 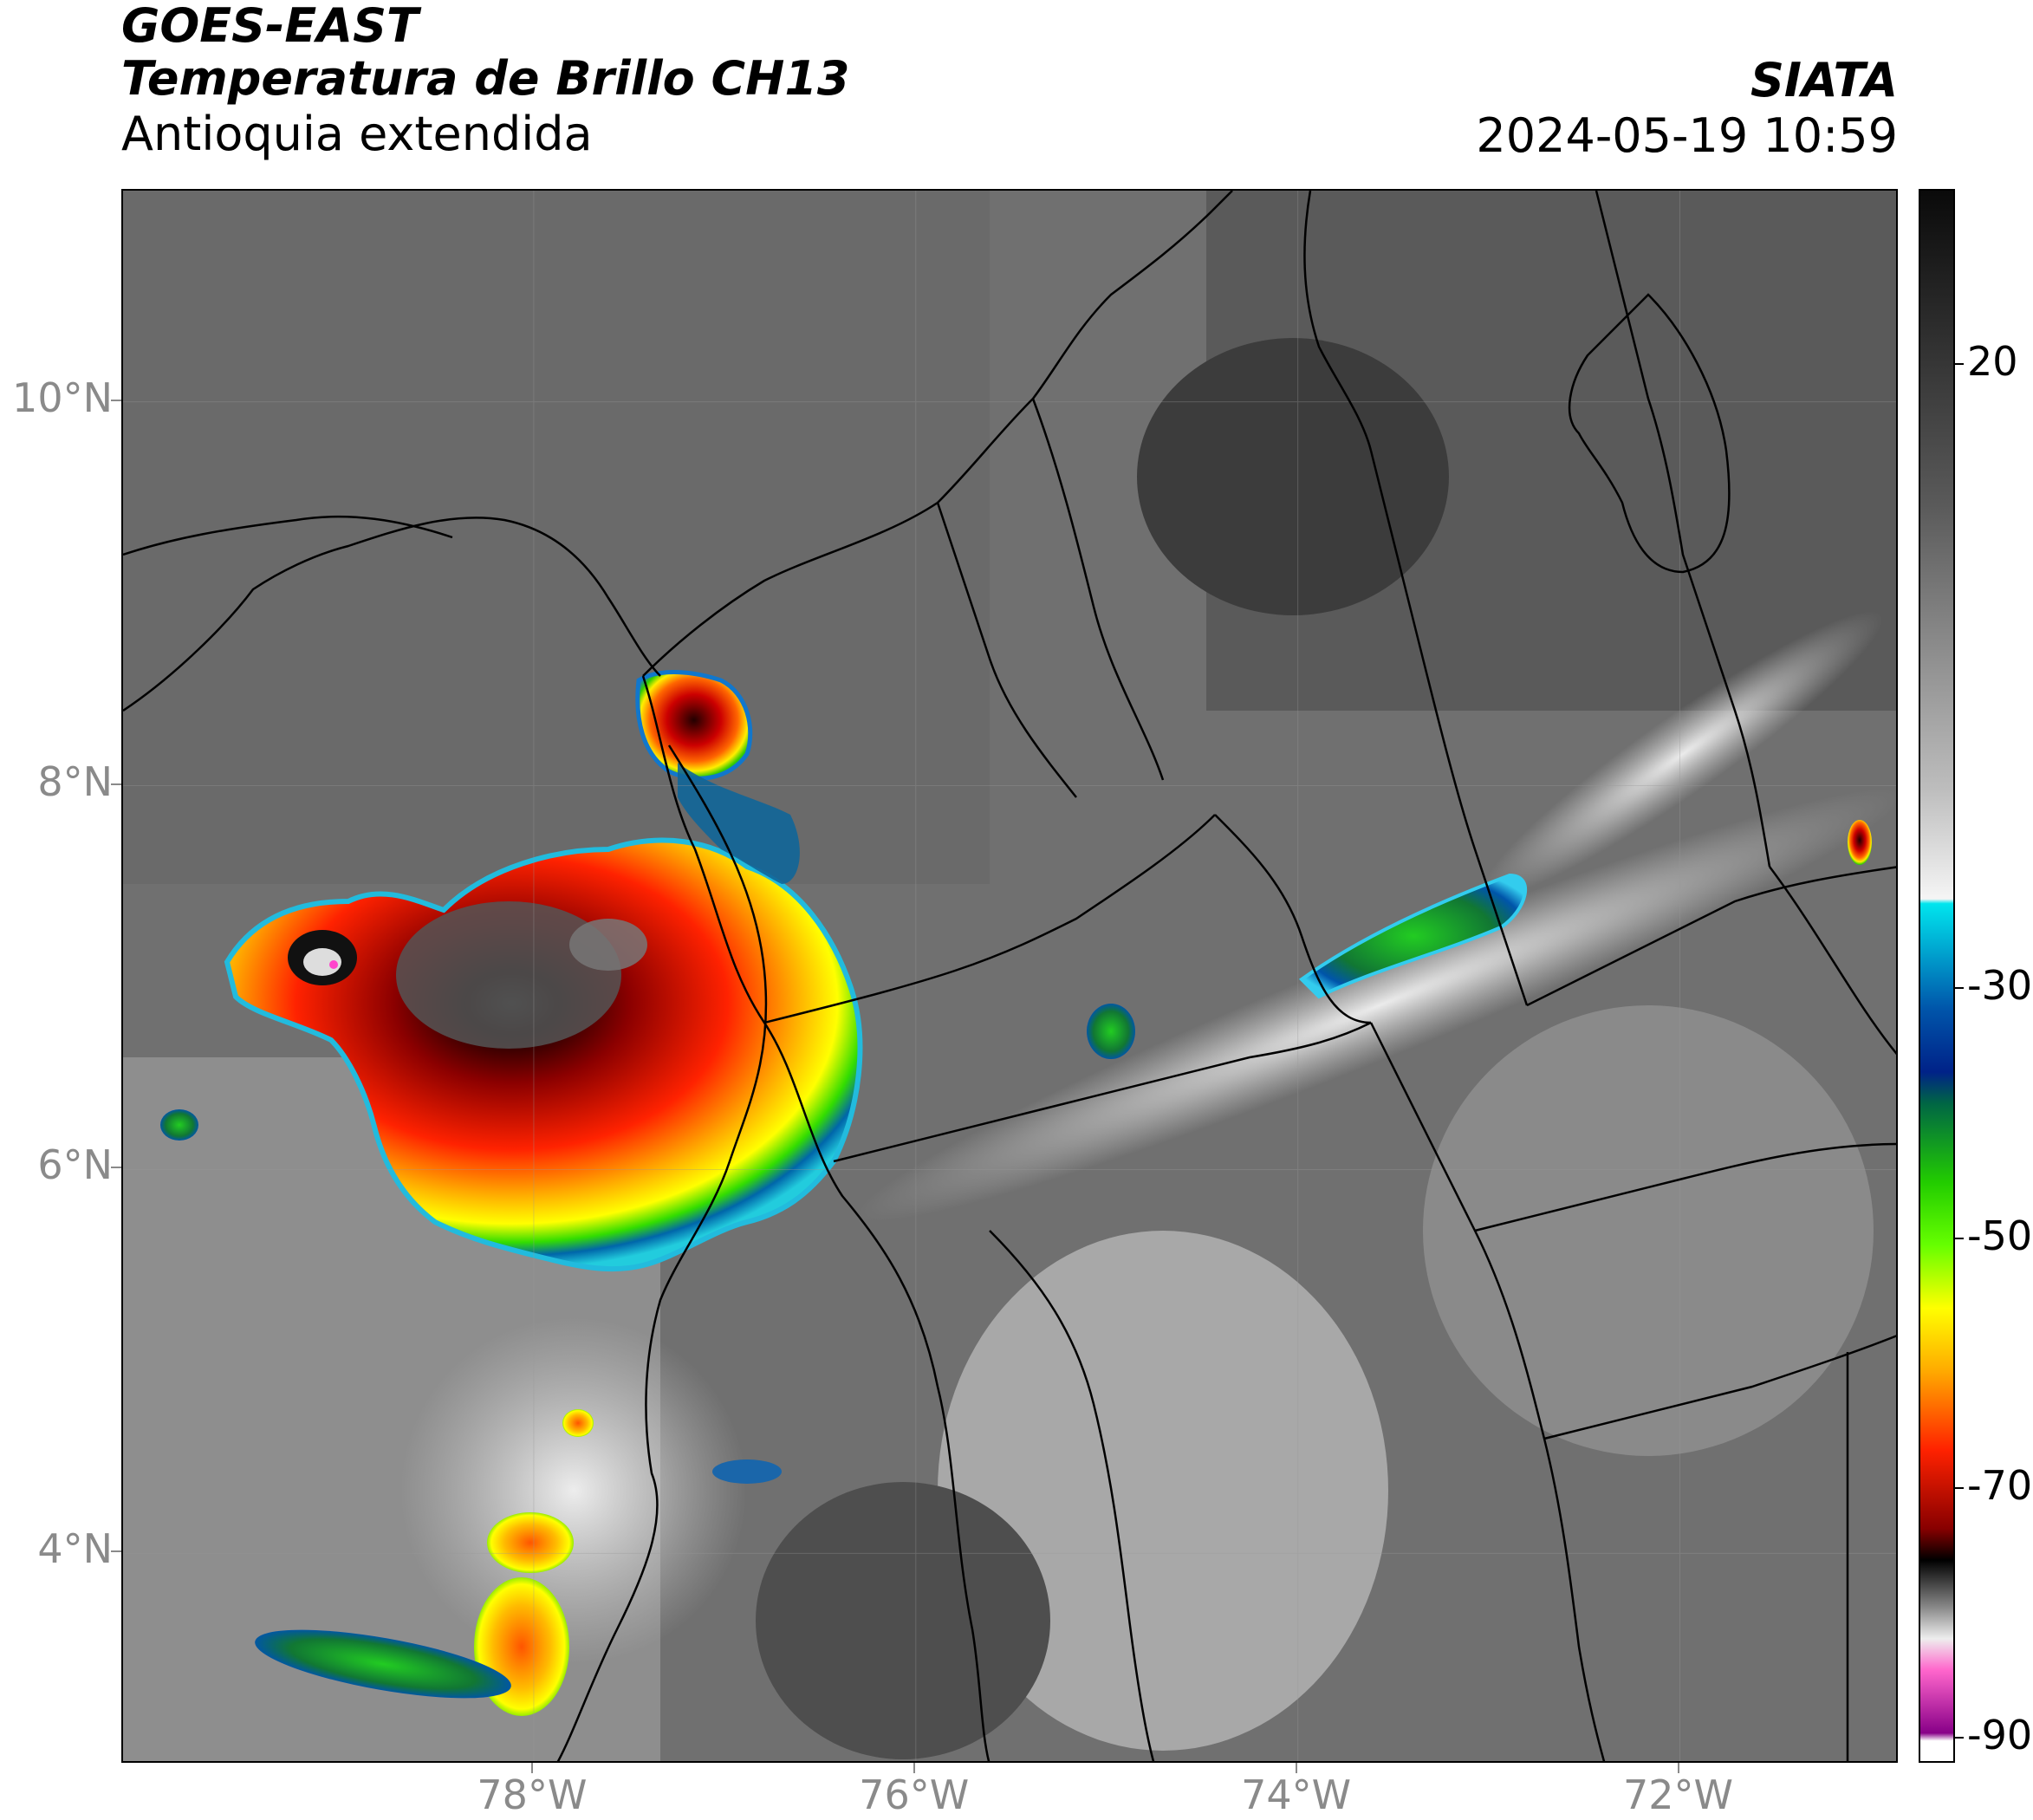 I want to click on lon-tick-76w, so click(x=914, y=1768).